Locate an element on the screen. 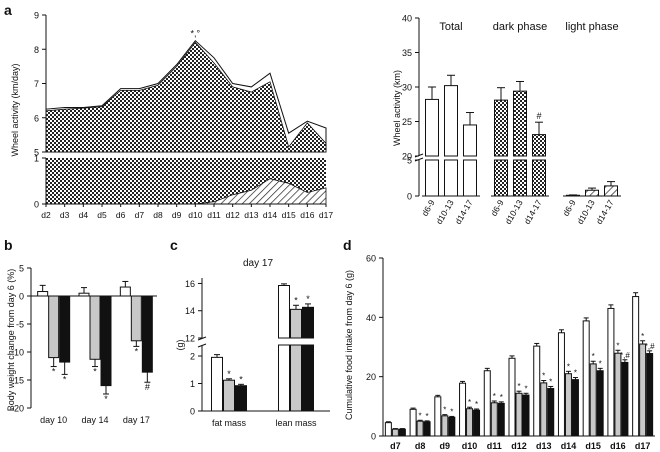 Image resolution: width=660 pixels, height=452 pixels. x-tick-label: d6-9 is located at coordinates (497, 208).